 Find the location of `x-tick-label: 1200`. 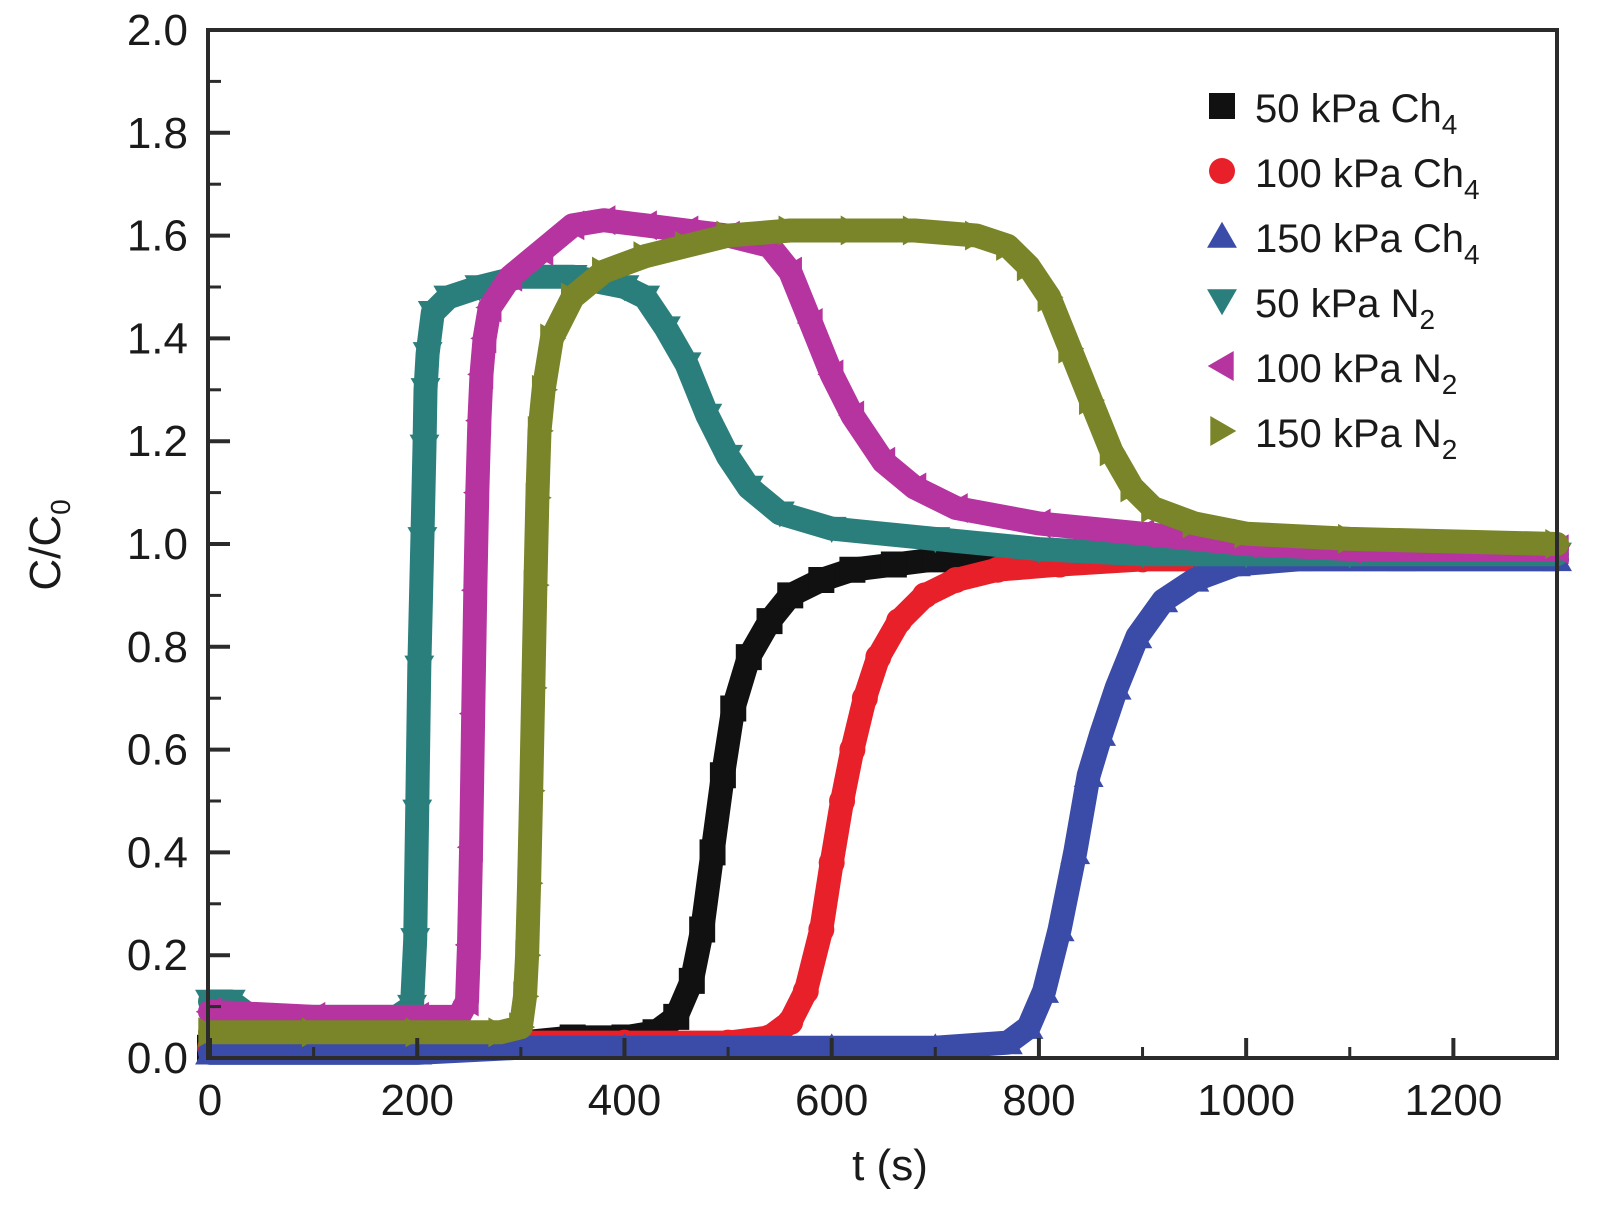

x-tick-label: 1200 is located at coordinates (1453, 1100).